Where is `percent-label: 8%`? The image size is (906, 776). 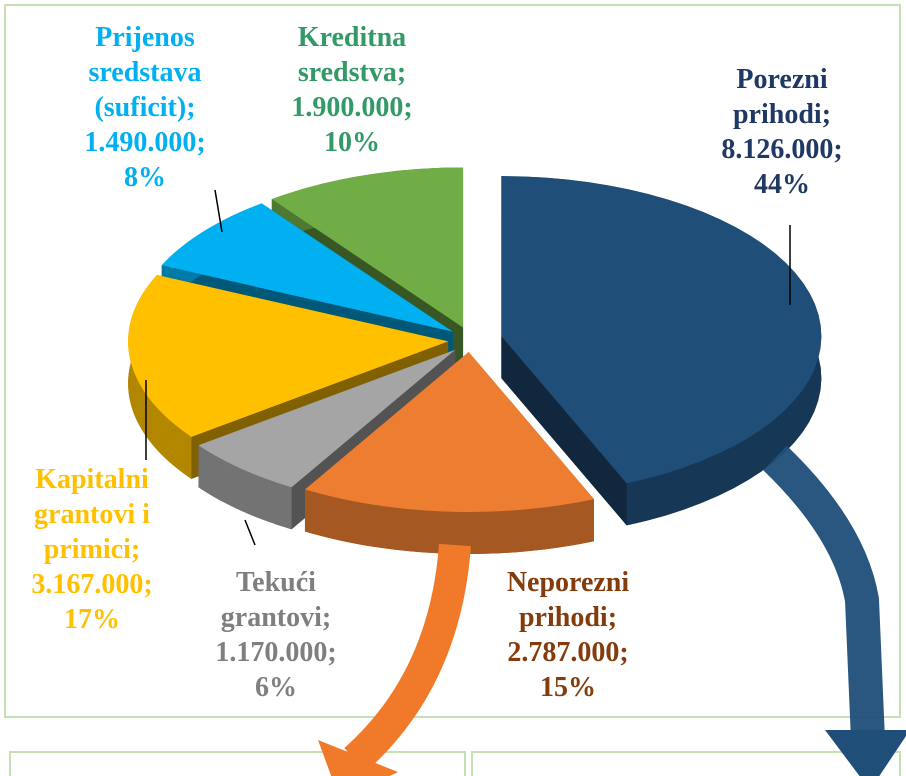
percent-label: 8% is located at coordinates (145, 177).